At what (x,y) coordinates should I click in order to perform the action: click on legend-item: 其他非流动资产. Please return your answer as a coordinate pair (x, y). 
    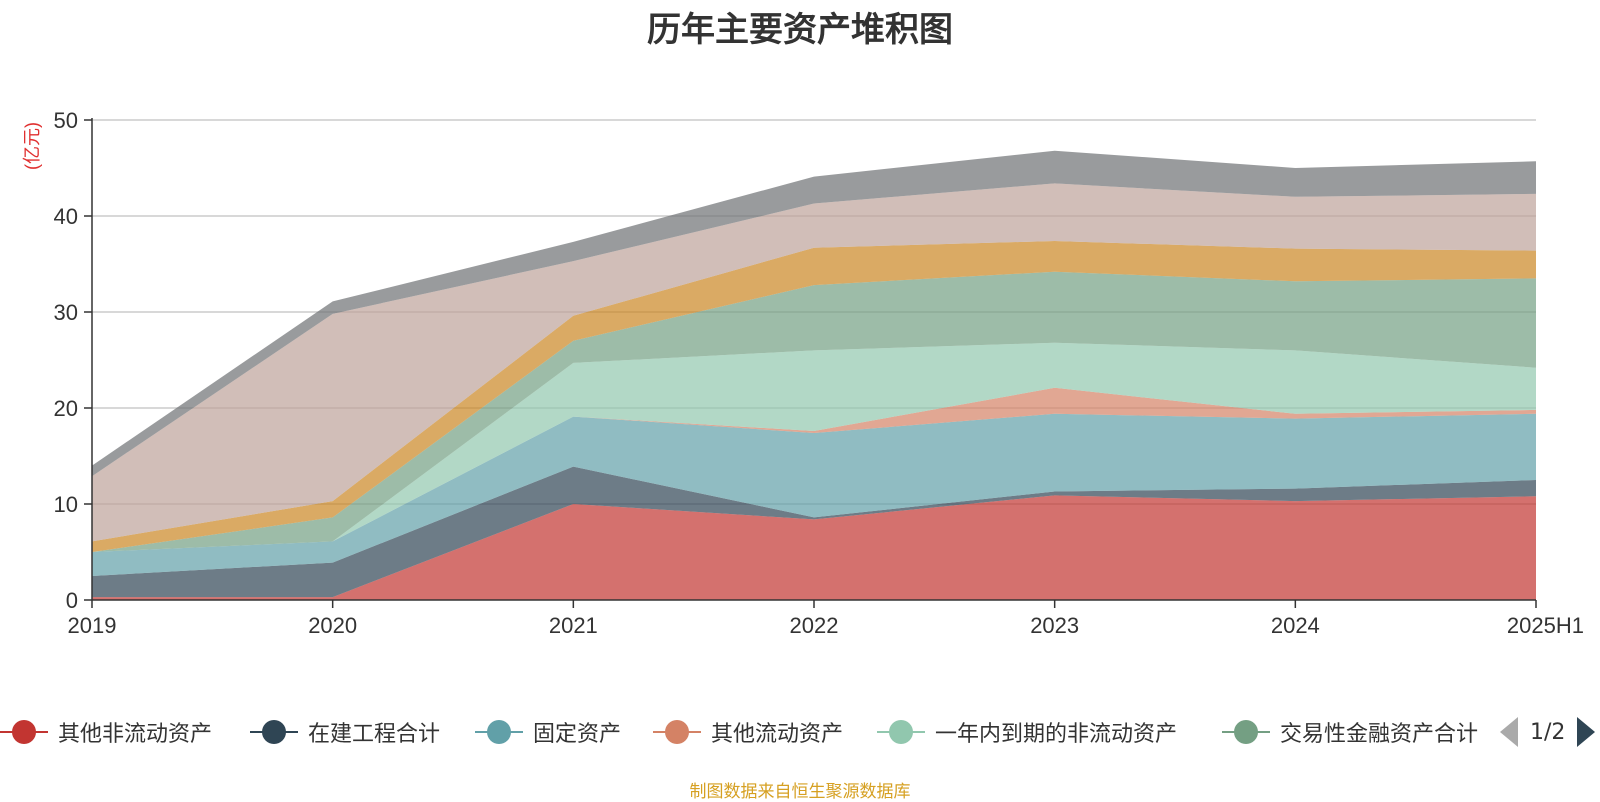
    Looking at the image, I should click on (106, 732).